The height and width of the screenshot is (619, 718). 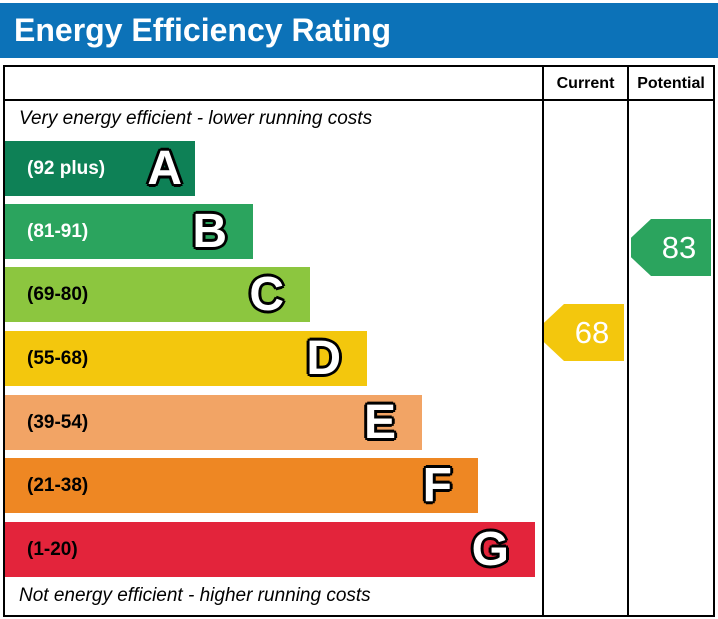 I want to click on current-rating-marker: 68, so click(x=584, y=332).